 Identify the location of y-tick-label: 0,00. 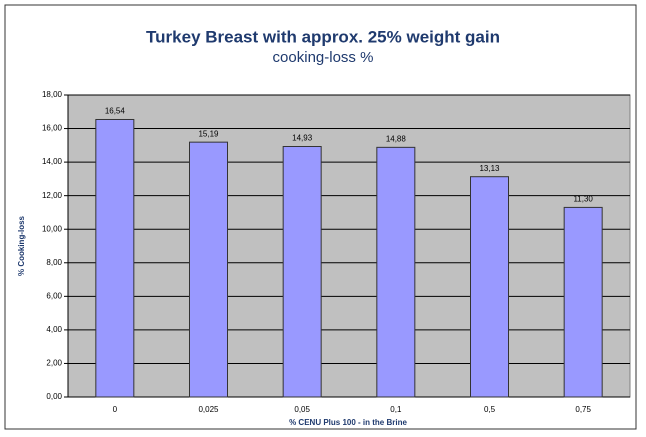
(54, 396).